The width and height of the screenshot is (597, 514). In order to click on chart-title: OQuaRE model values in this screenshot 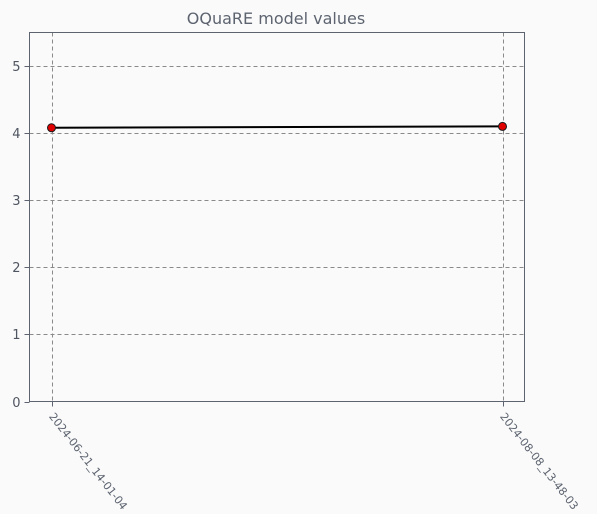, I will do `click(276, 18)`.